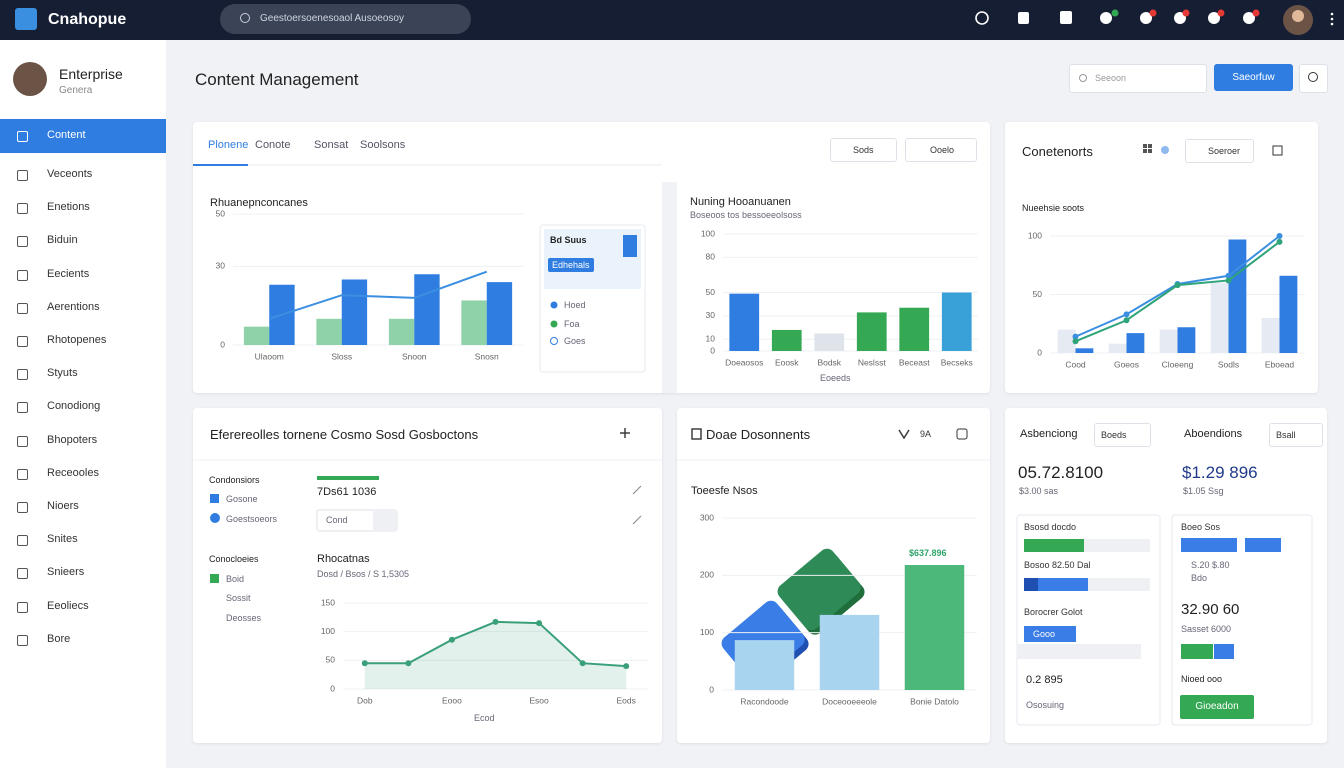  What do you see at coordinates (487, 356) in the screenshot?
I see `x-tick-label: Snosn` at bounding box center [487, 356].